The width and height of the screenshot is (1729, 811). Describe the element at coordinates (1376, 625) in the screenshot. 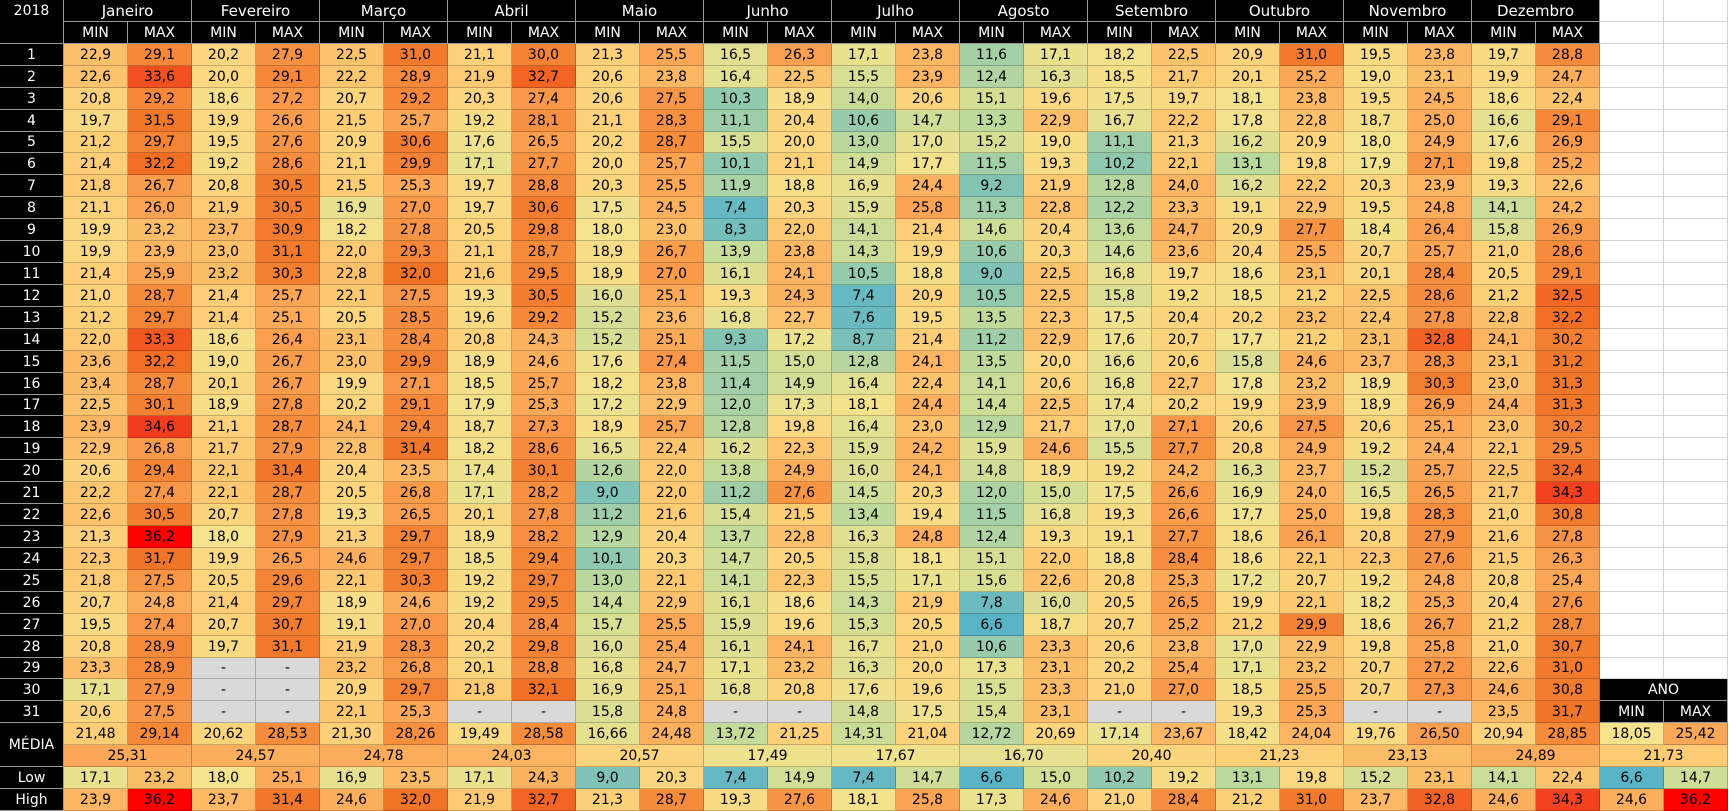

I see `temperature-cell: 18,6` at that location.